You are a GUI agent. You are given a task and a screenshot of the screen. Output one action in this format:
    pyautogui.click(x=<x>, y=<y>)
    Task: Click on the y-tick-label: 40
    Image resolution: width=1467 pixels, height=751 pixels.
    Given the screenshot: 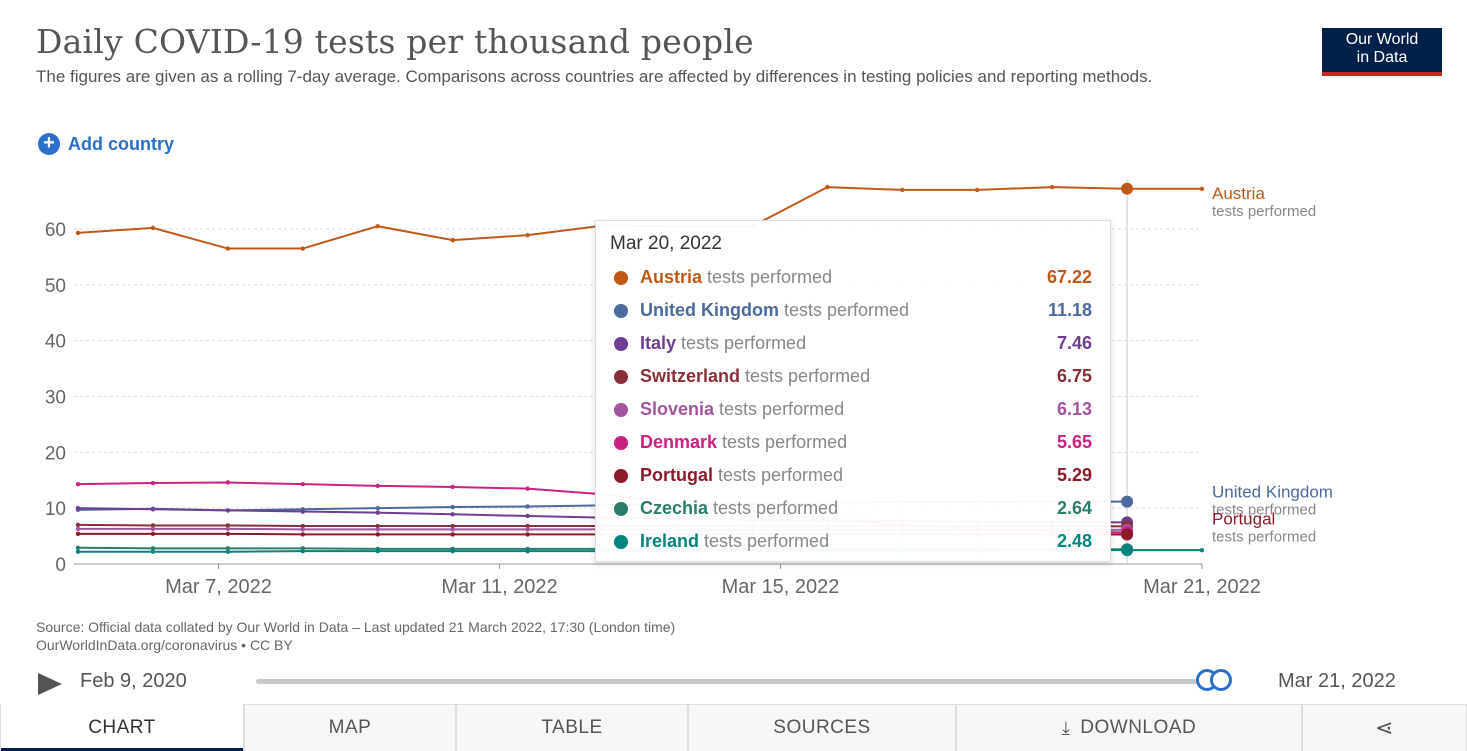 What is the action you would take?
    pyautogui.click(x=55, y=342)
    